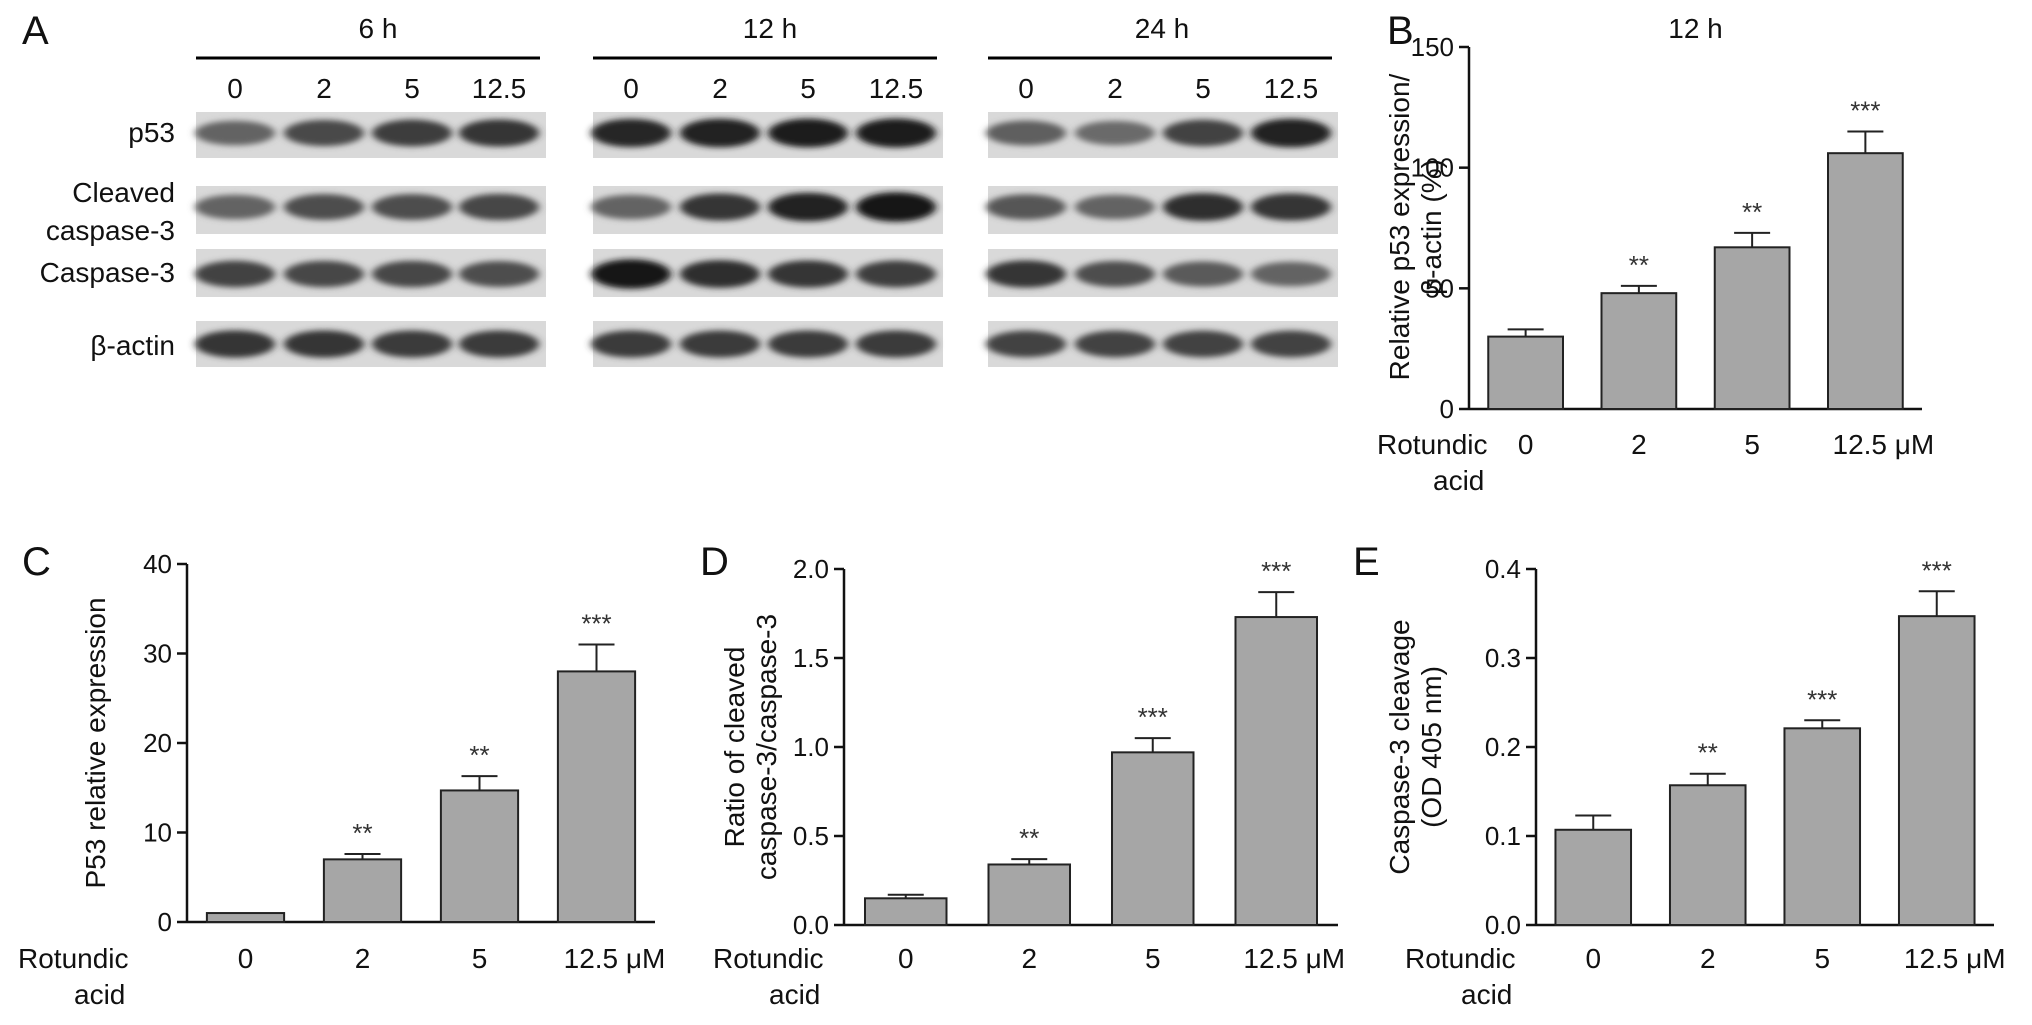 The height and width of the screenshot is (1025, 2032). I want to click on y-tick-label: 1.0, so click(811, 747).